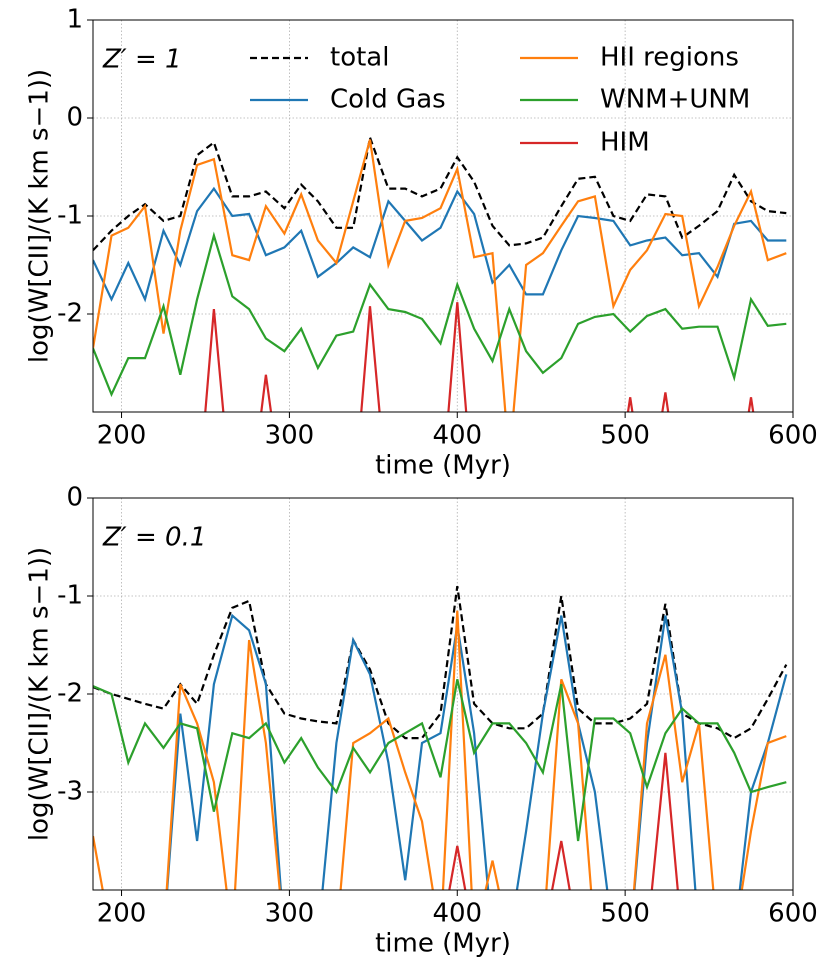  I want to click on legend-label: HIM, so click(625, 143).